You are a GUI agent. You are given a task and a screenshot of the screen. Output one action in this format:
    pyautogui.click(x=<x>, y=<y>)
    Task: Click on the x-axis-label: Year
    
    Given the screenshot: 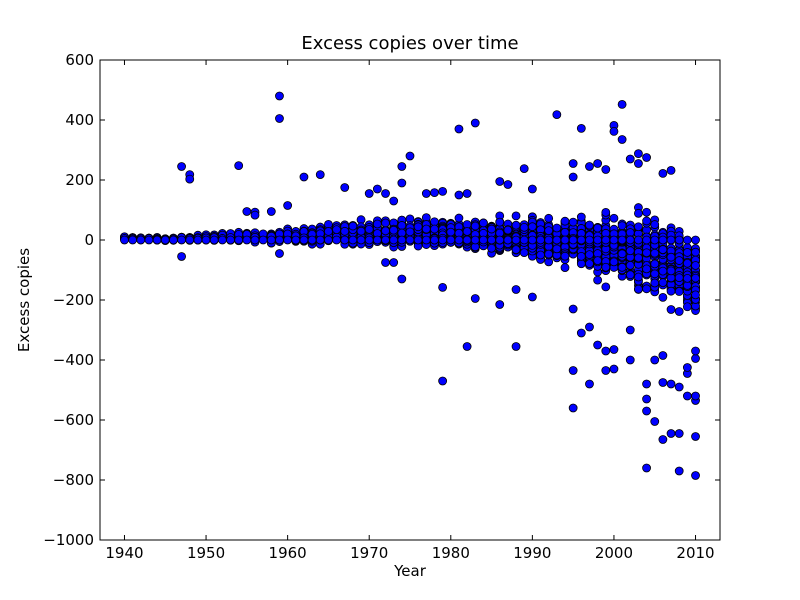 What is the action you would take?
    pyautogui.click(x=410, y=571)
    